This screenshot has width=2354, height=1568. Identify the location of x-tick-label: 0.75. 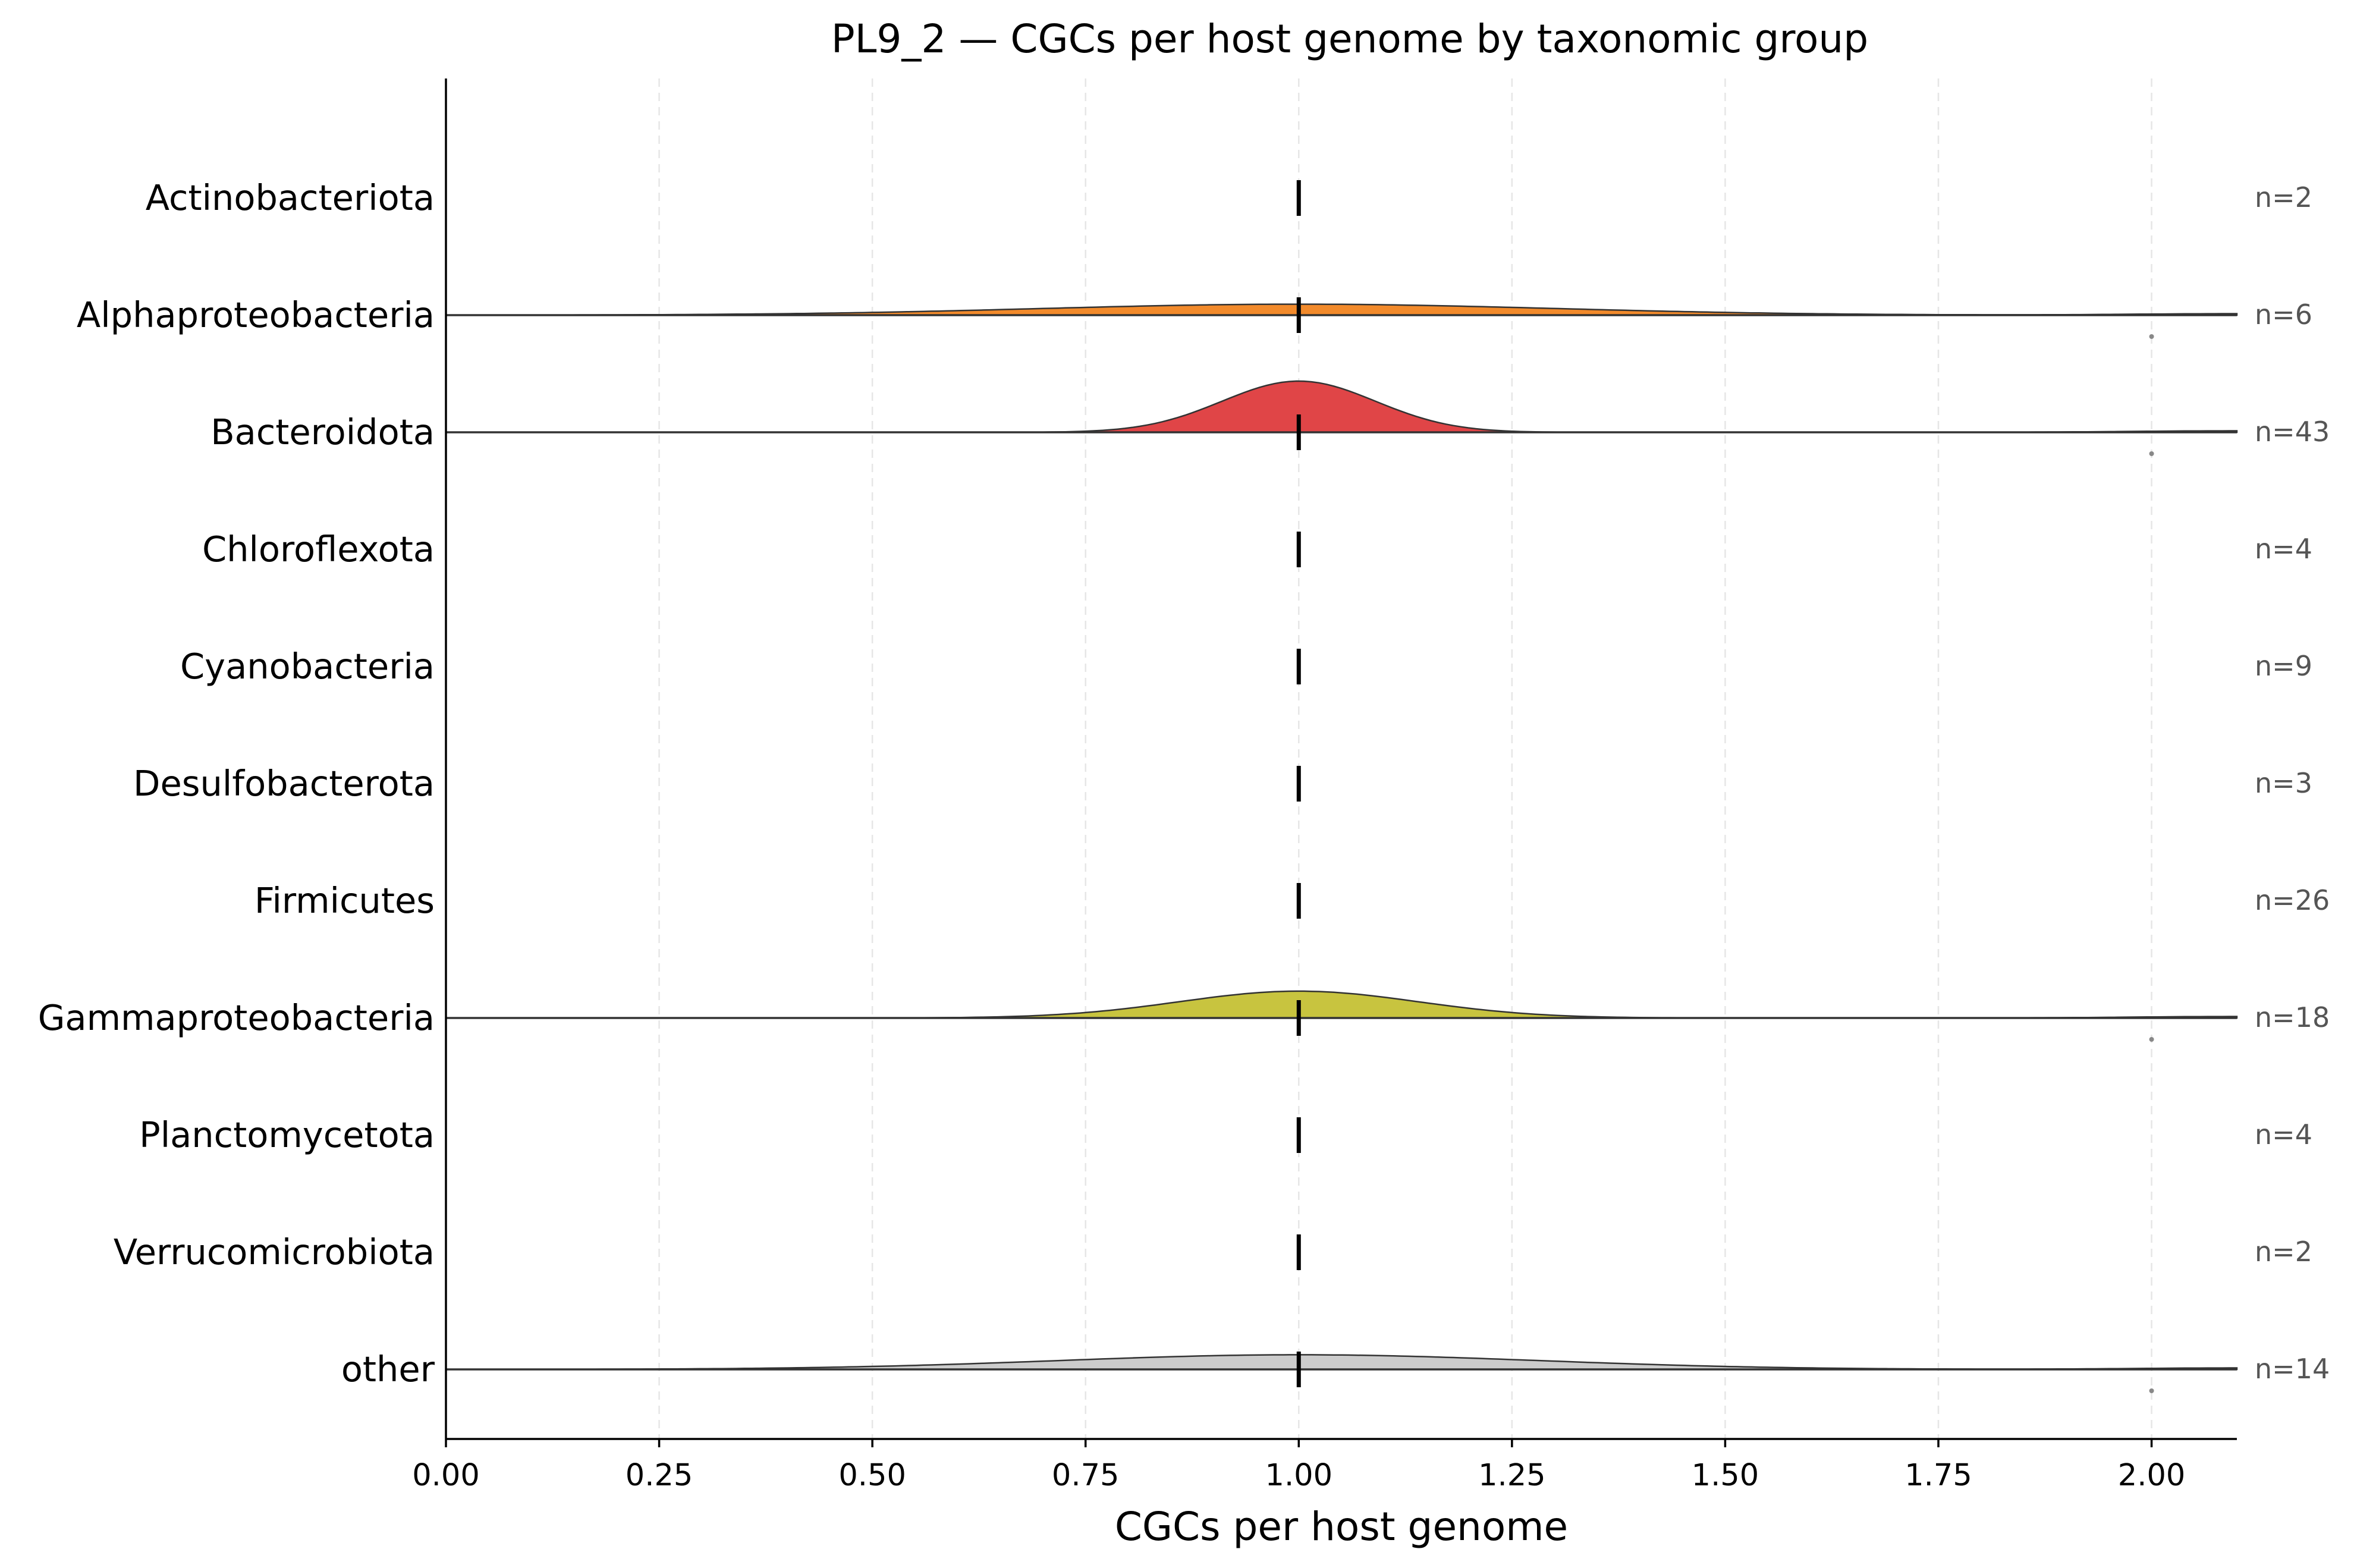
(1086, 1475).